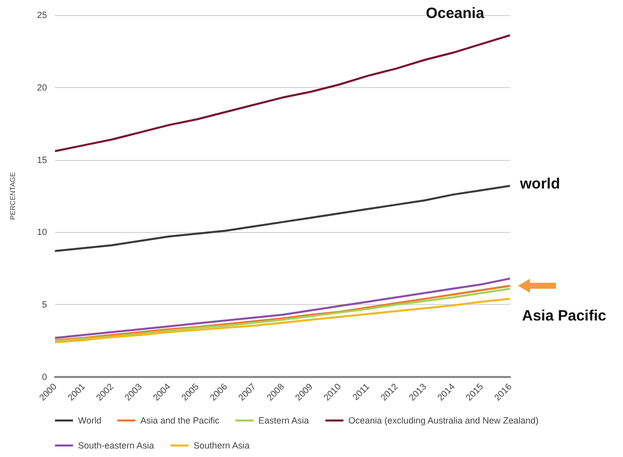 The width and height of the screenshot is (623, 457). Describe the element at coordinates (180, 421) in the screenshot. I see `legend-label: Asia and the Pacific` at that location.